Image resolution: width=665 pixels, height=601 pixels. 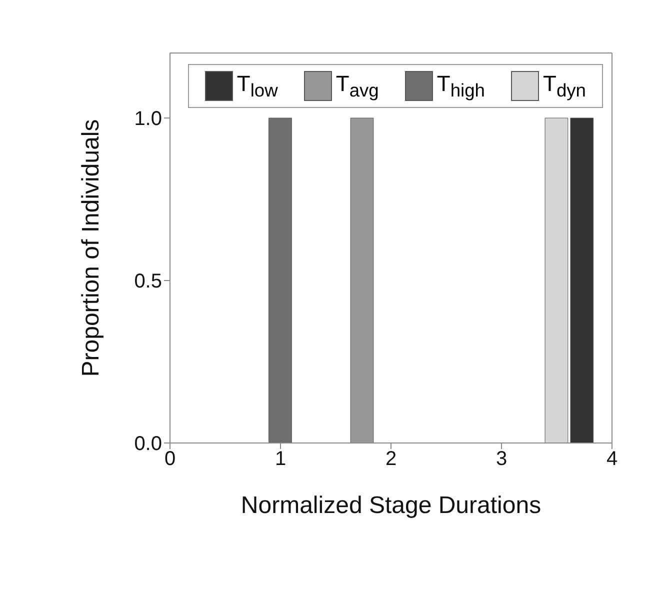 I want to click on legend-label: T$_{avg}$, so click(x=357, y=86).